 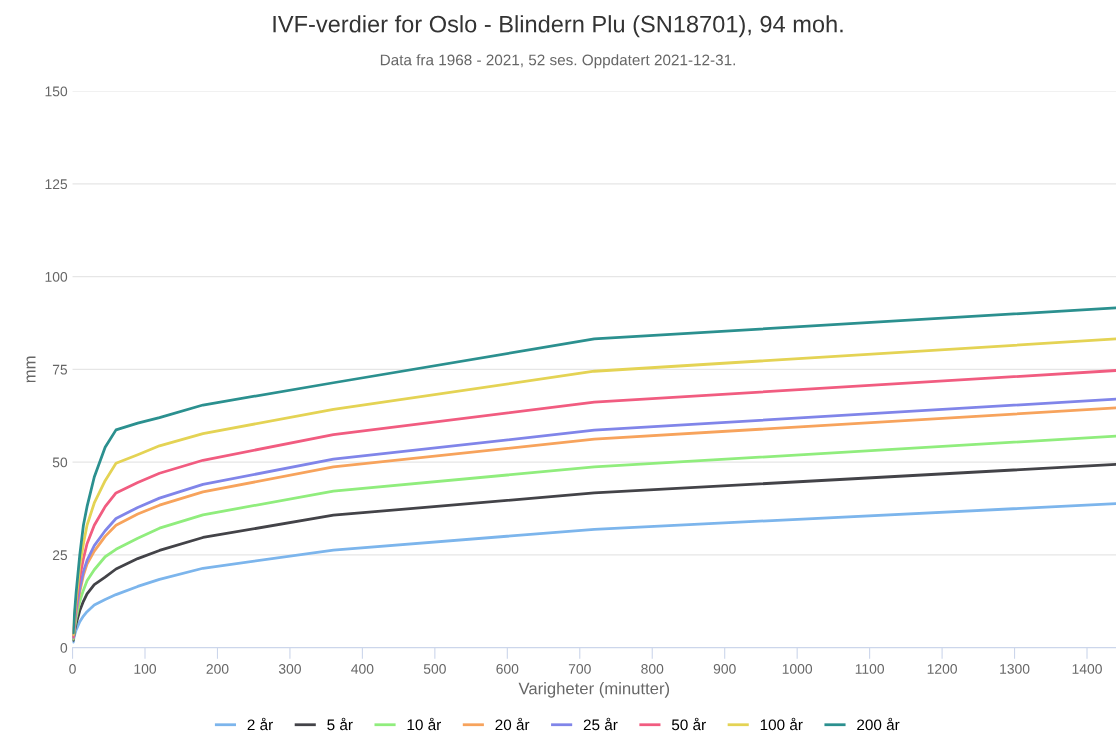 I want to click on x-tick-label: 600, so click(x=507, y=668).